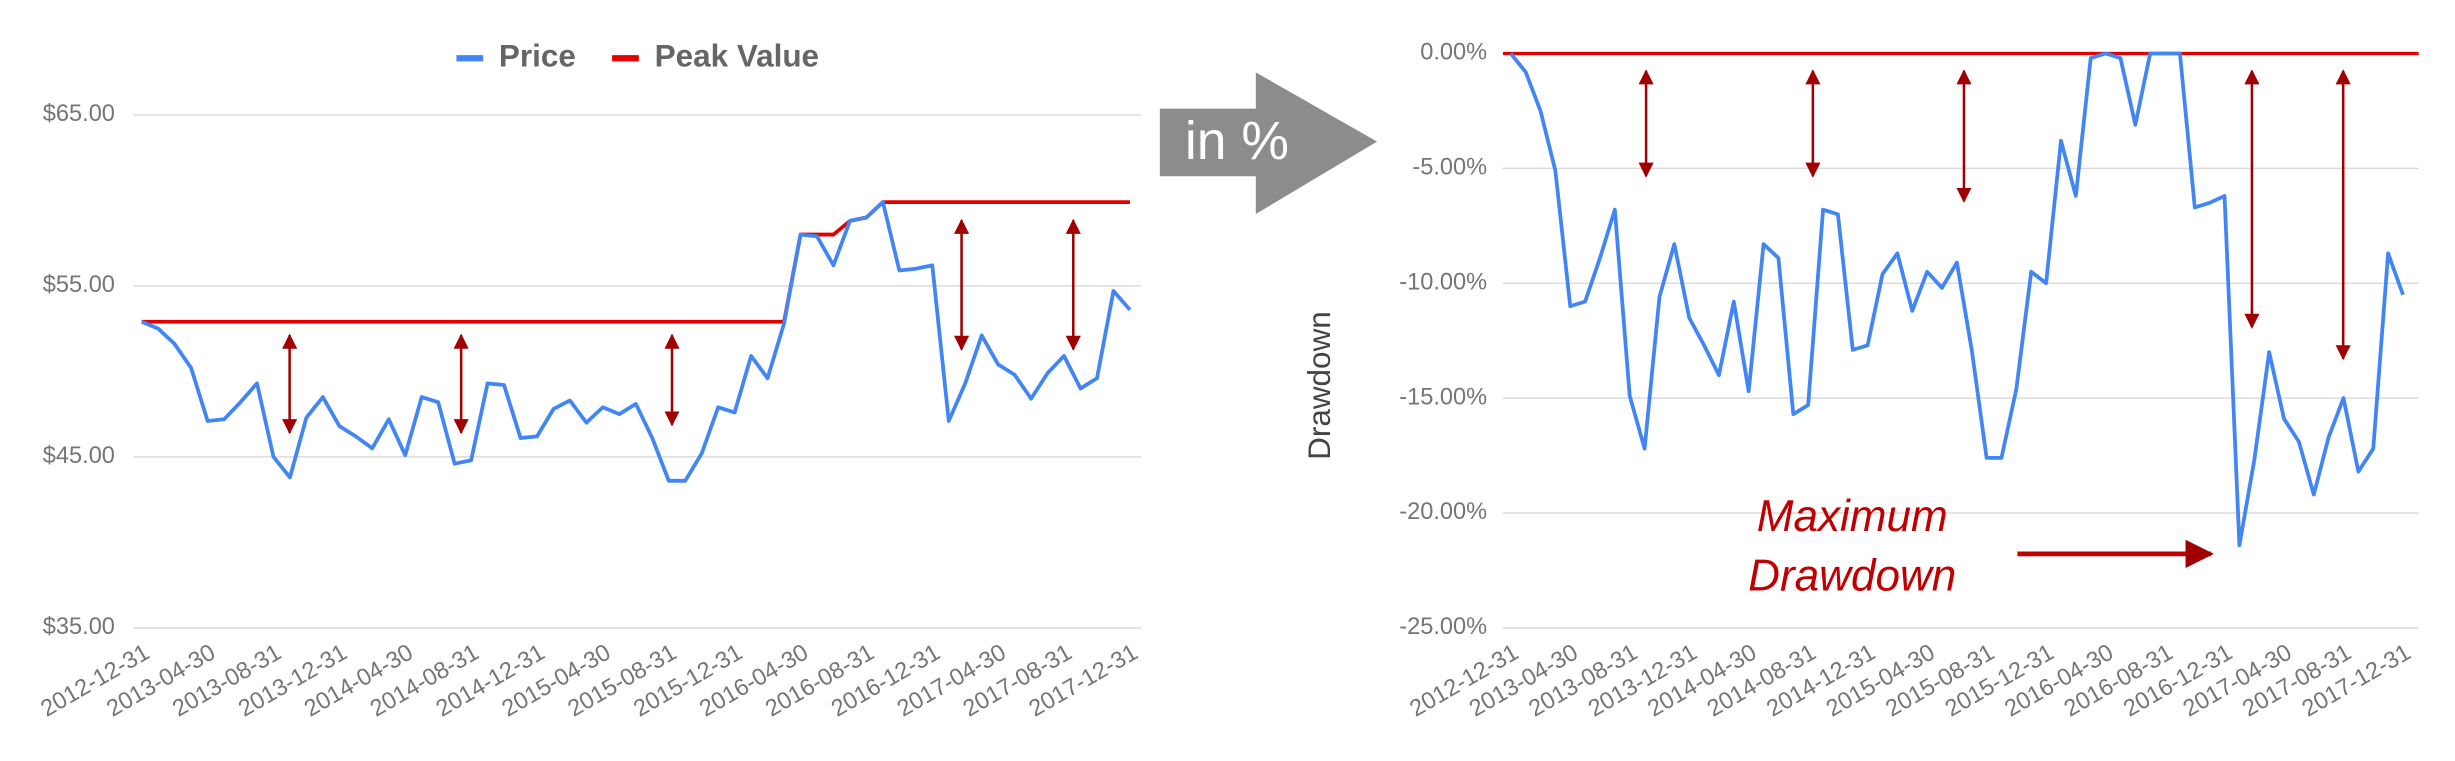 The width and height of the screenshot is (2455, 761). I want to click on y-tick-label: -10.00%, so click(1443, 282).